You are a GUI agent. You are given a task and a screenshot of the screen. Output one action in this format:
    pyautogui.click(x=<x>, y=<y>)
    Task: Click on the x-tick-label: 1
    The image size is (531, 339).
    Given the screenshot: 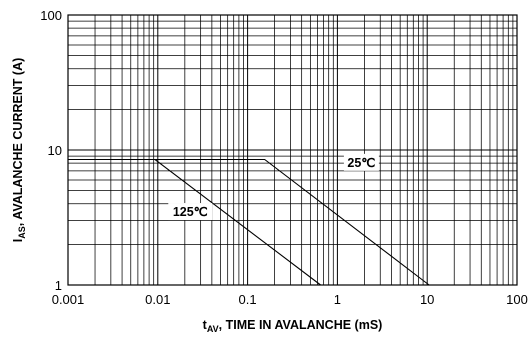 What is the action you would take?
    pyautogui.click(x=337, y=299)
    